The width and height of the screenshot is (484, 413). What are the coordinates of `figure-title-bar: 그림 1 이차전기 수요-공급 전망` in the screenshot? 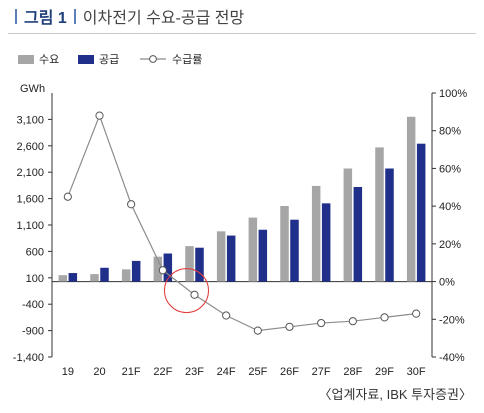 It's located at (126, 16).